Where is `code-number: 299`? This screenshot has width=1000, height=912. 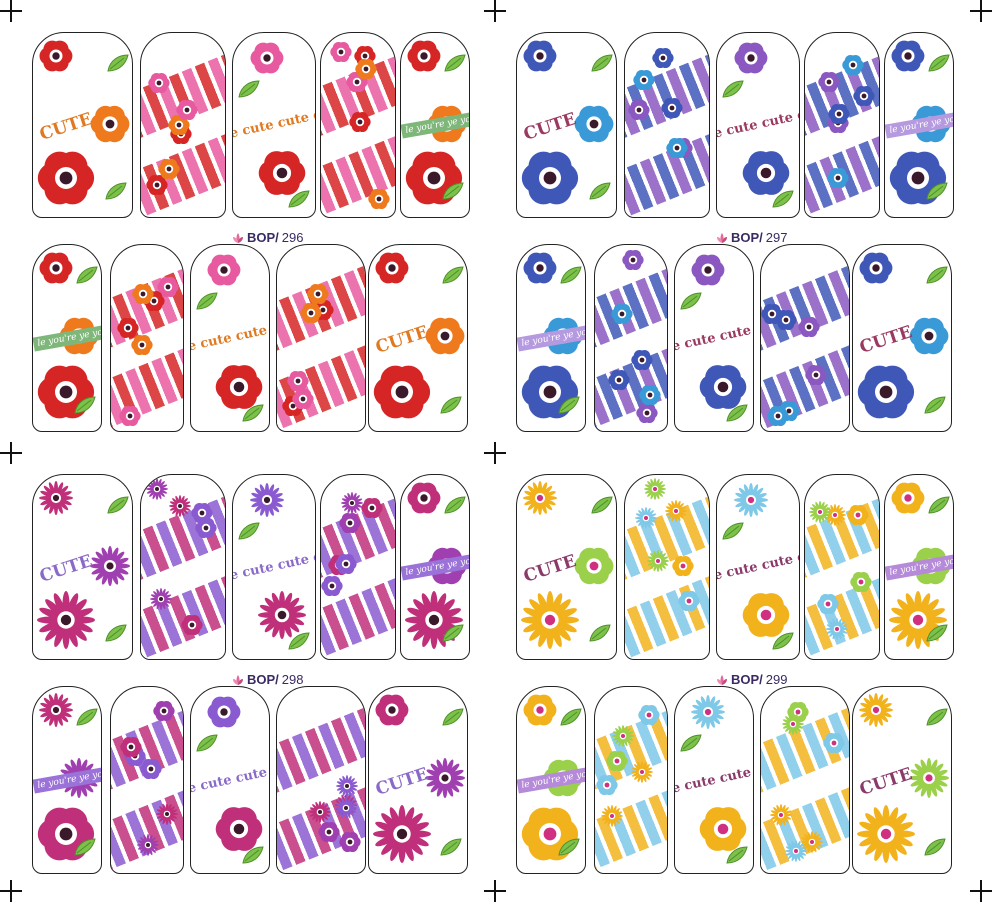
code-number: 299 is located at coordinates (776, 679).